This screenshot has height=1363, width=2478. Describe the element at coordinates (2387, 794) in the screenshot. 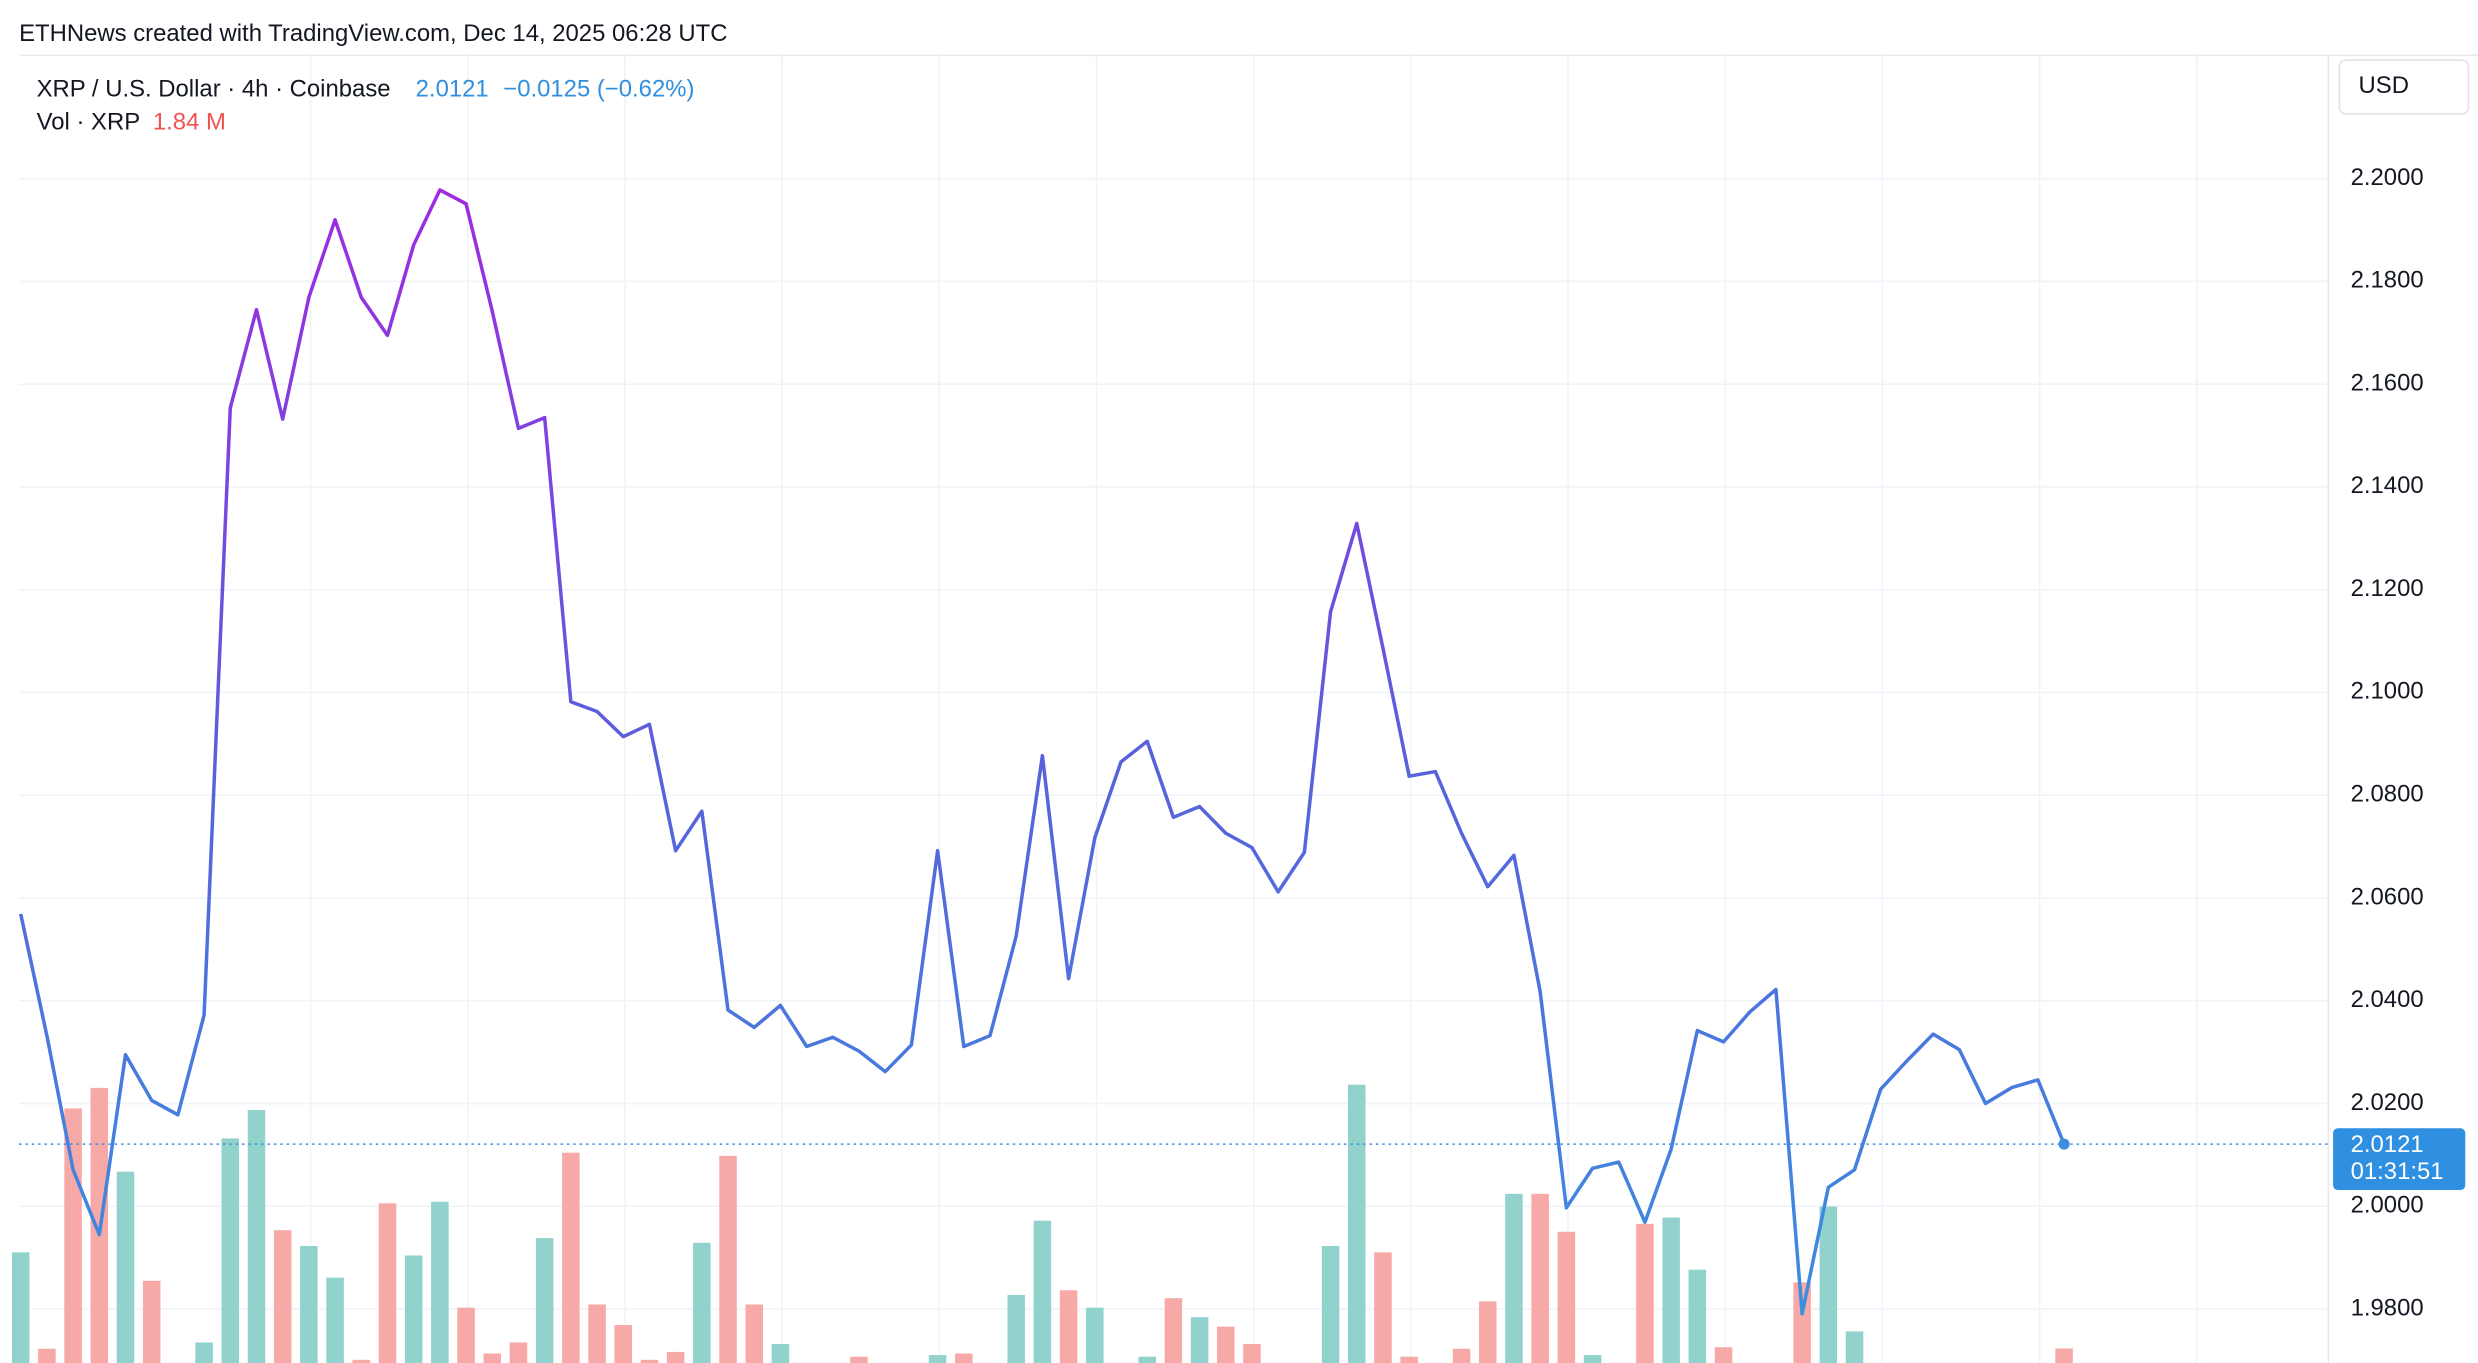

I see `y-tick-label: 2.0800` at that location.